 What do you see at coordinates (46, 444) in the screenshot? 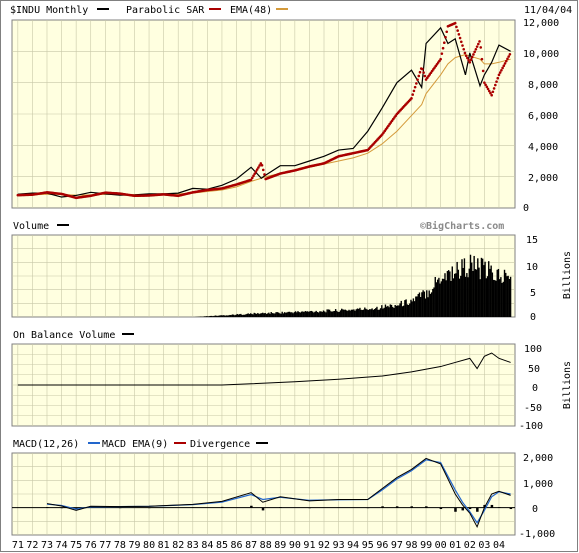
I see `macd-legend-label-1: MACD(12,26)` at bounding box center [46, 444].